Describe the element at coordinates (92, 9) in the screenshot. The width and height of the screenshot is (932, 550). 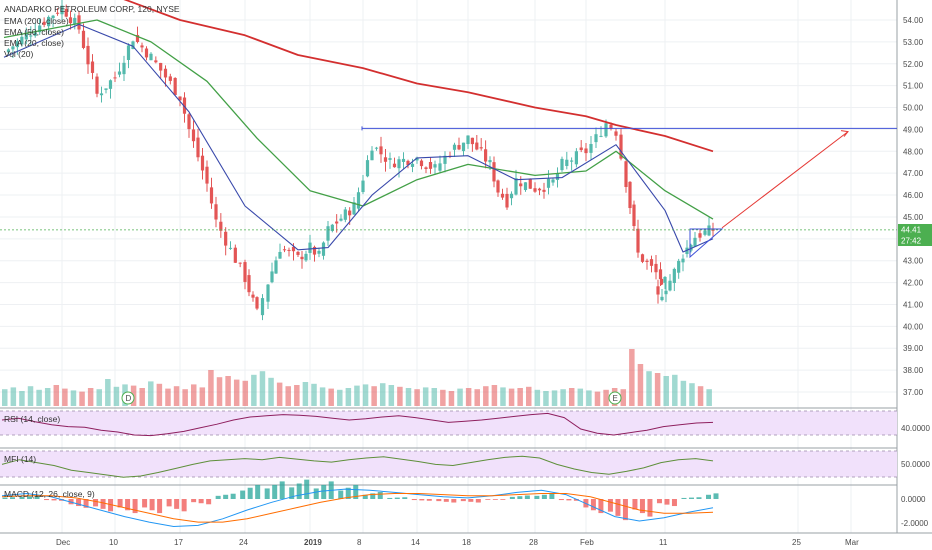
I see `symbol-title: ANADARKO PETROLEUM CORP, 120, NYSE` at that location.